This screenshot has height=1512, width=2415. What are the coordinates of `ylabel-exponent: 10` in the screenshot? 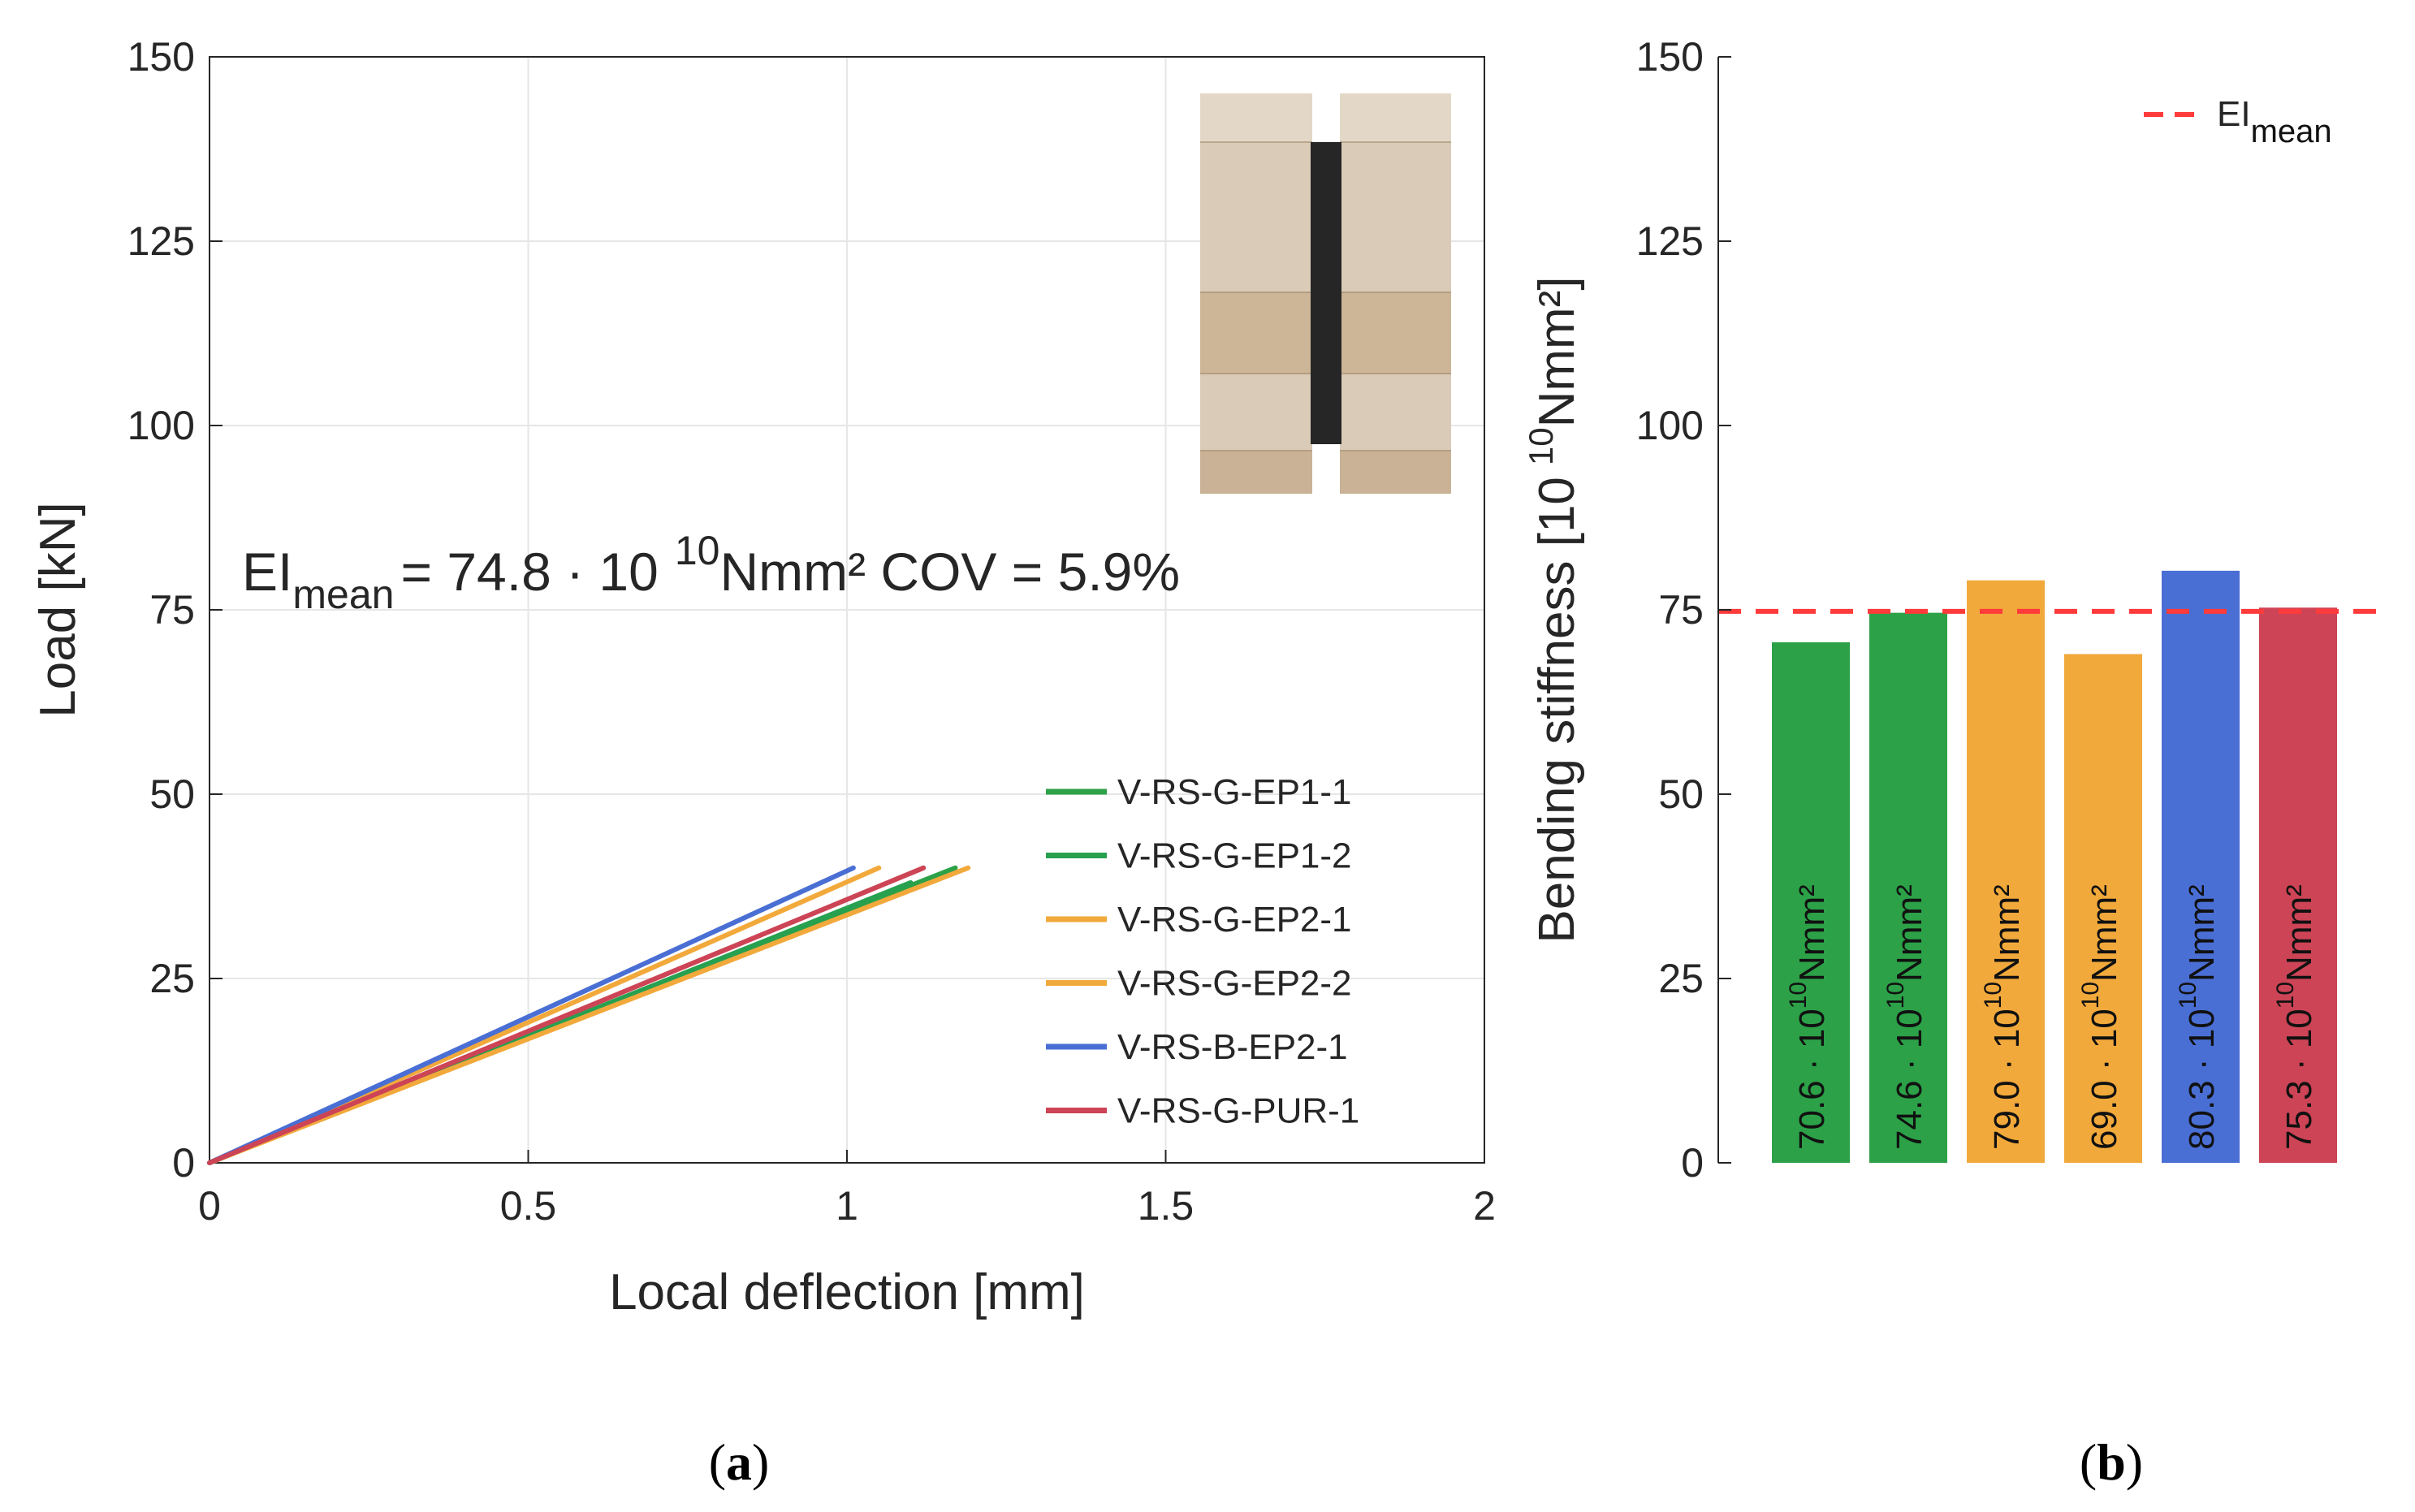 It's located at (1541, 446).